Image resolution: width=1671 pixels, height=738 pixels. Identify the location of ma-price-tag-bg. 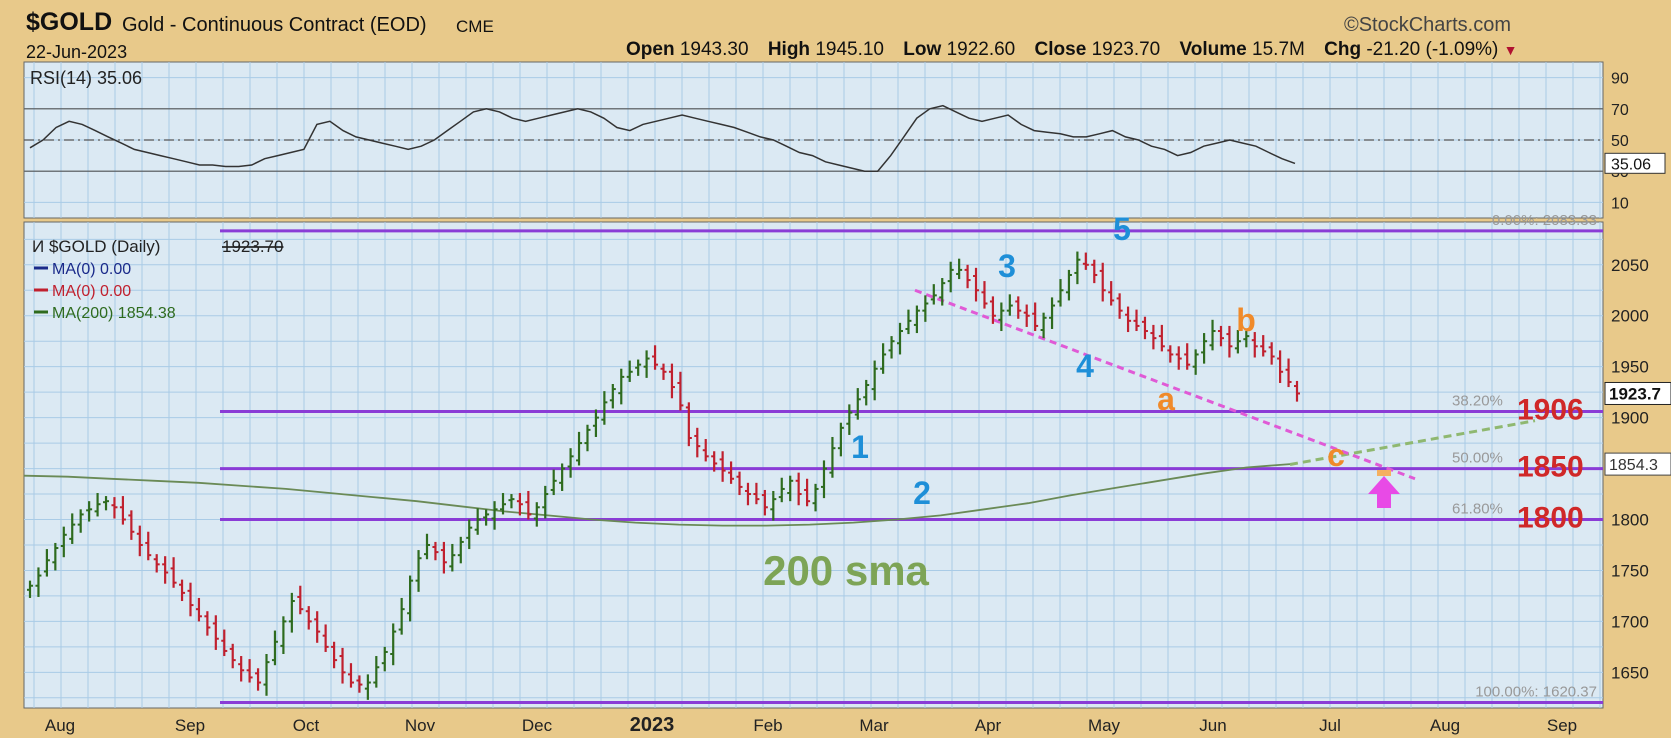
(1637, 464).